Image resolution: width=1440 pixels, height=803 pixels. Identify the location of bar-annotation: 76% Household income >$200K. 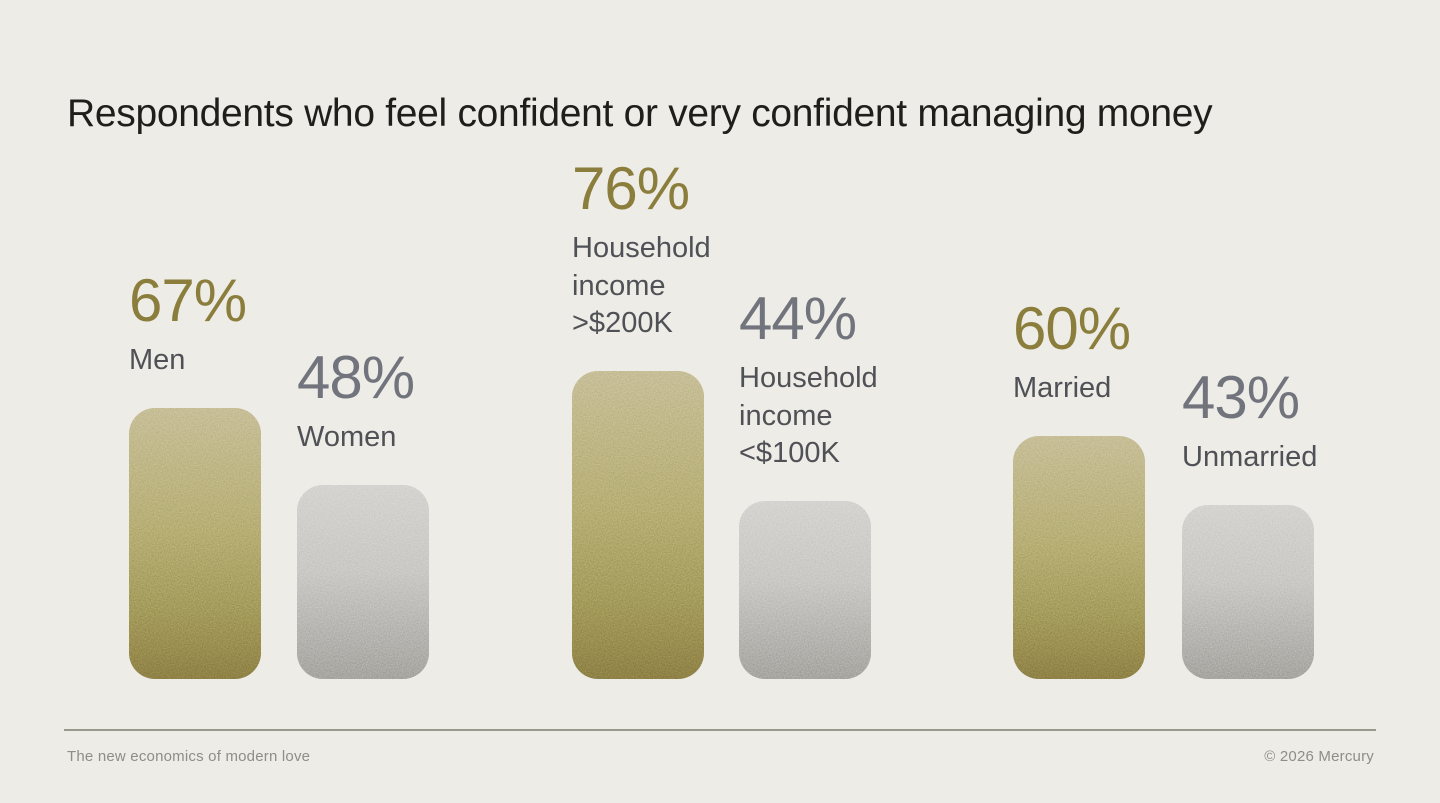
(659, 248).